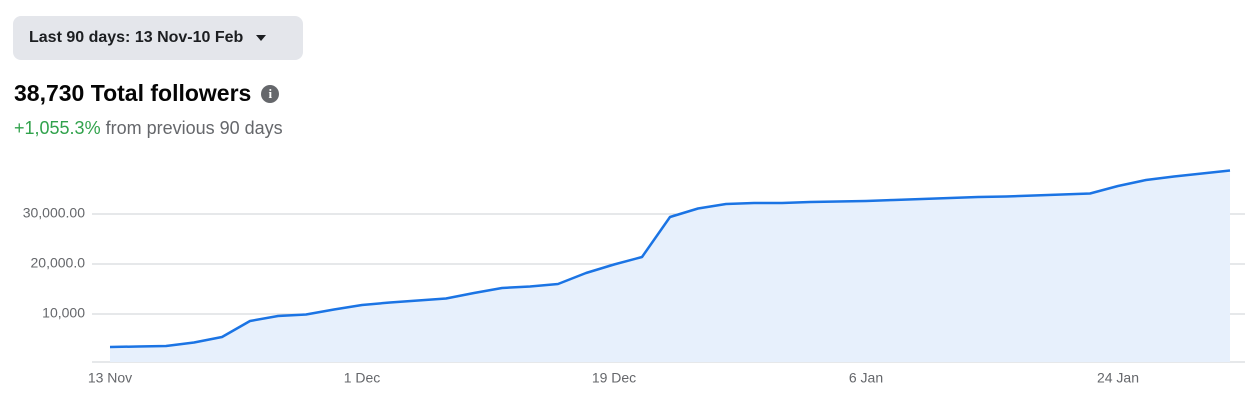  I want to click on x-tick-label: 19 Dec, so click(614, 378).